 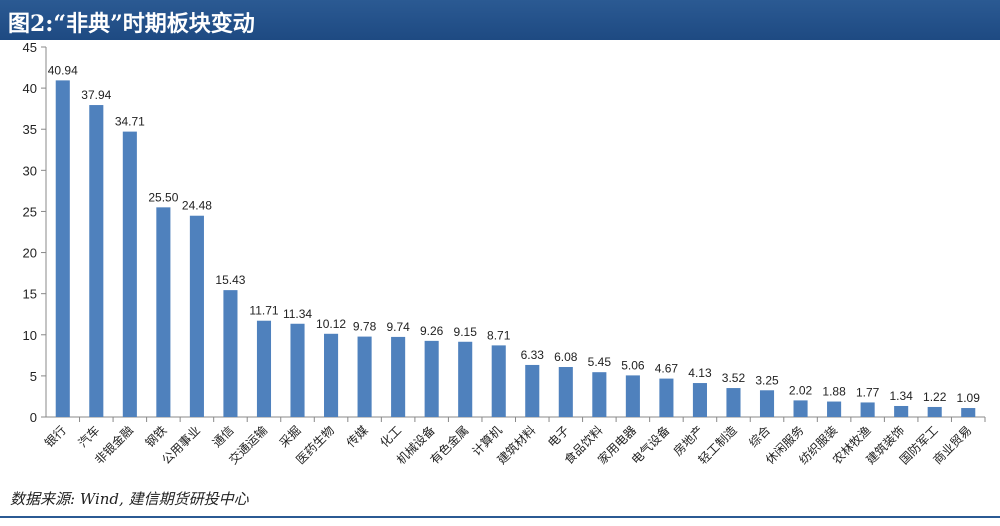 I want to click on data-label: 34.71, so click(x=130, y=122).